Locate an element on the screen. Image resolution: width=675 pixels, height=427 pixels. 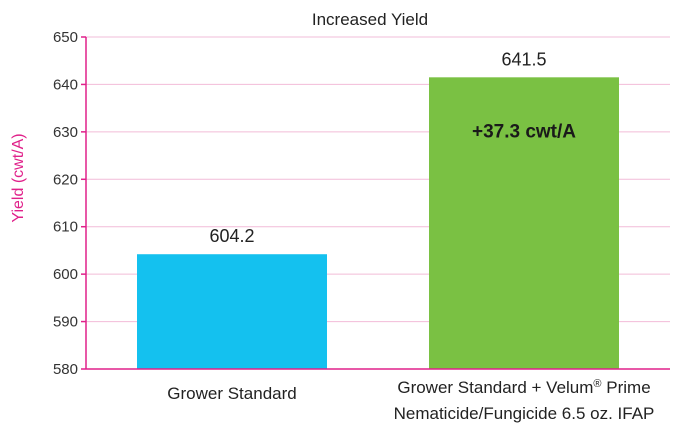
data-label-1: 641.5 is located at coordinates (523, 59).